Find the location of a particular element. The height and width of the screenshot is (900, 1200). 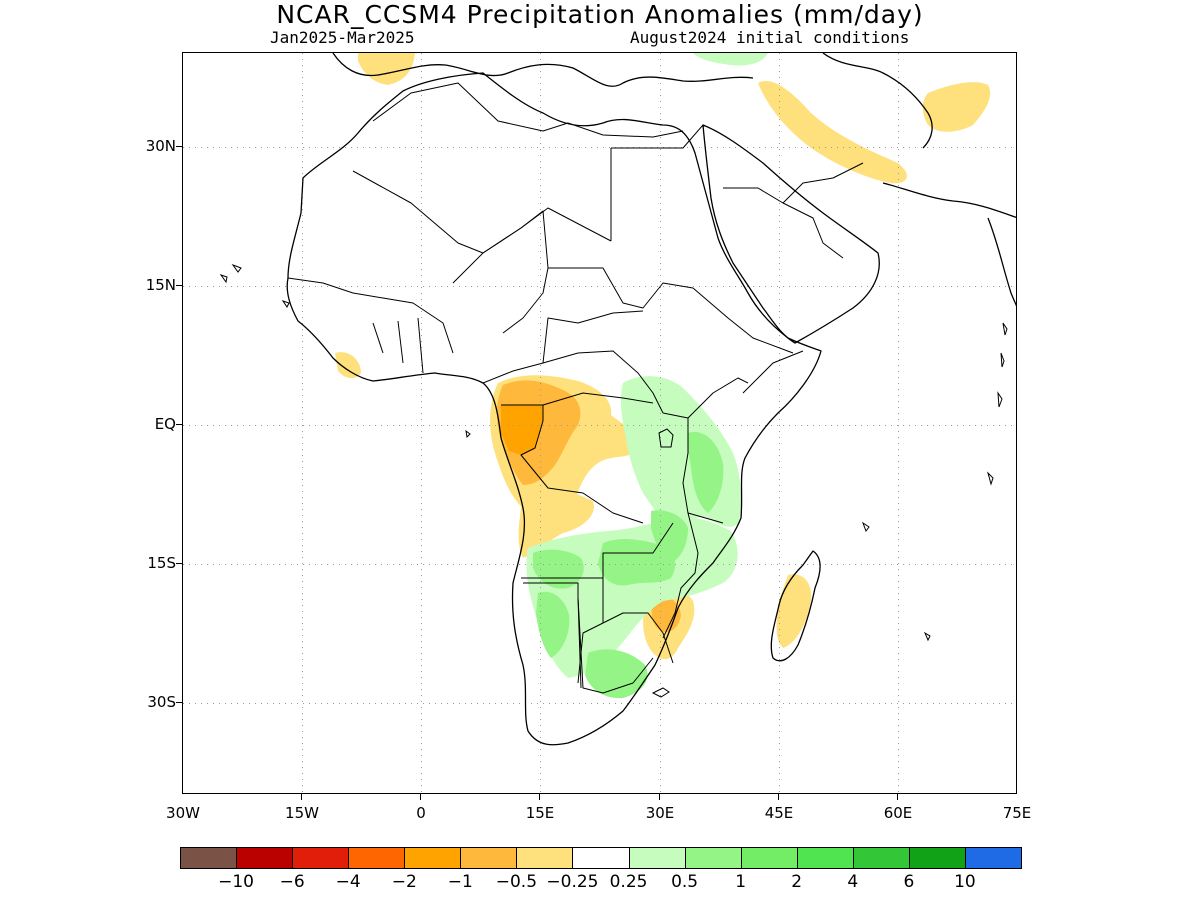

dry-anomaly-madagascar is located at coordinates (794, 611).